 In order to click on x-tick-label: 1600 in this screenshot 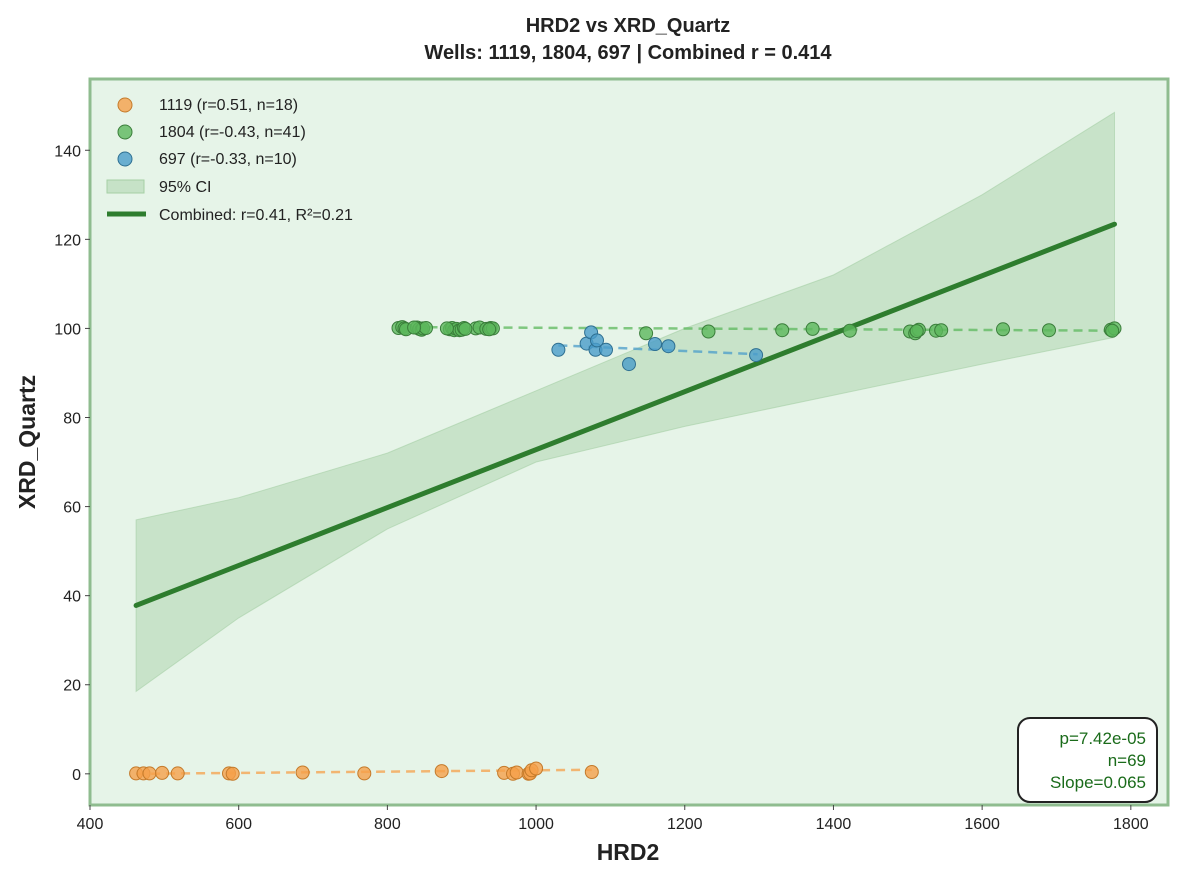, I will do `click(982, 824)`.